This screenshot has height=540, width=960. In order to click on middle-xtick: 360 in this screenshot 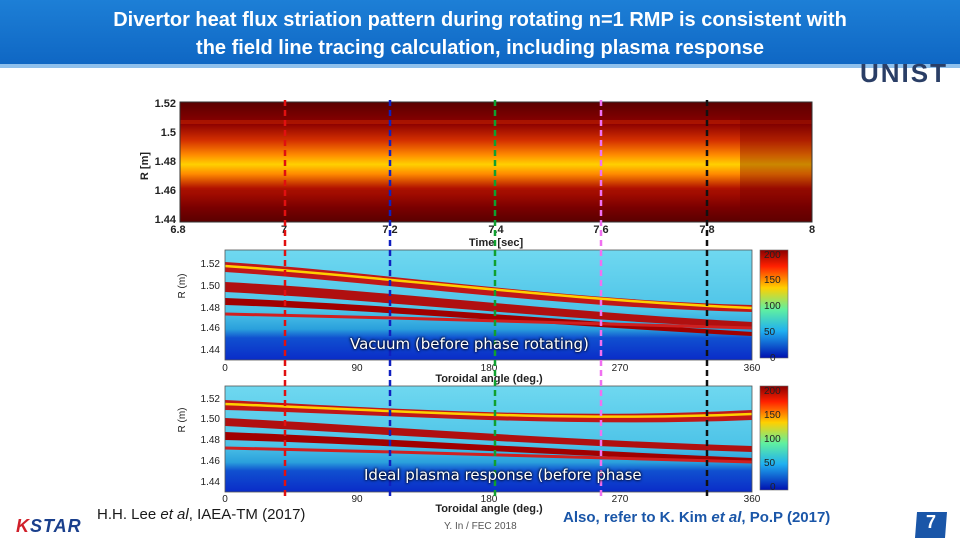, I will do `click(752, 368)`.